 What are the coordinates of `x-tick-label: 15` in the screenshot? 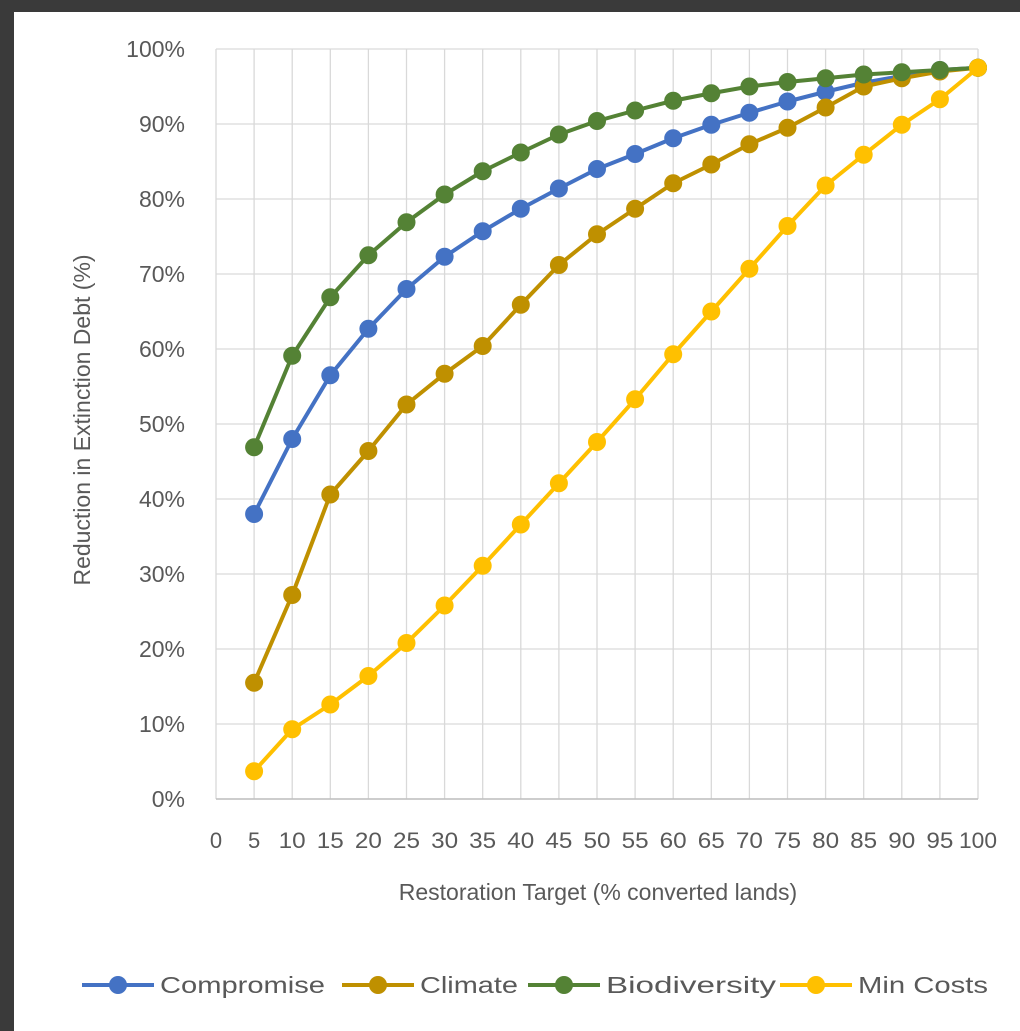 It's located at (330, 840).